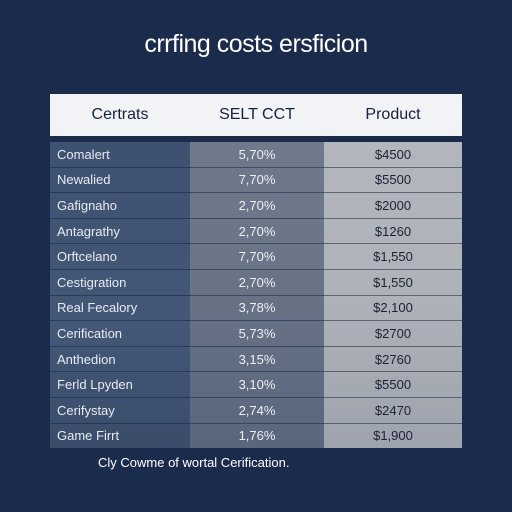 The height and width of the screenshot is (512, 512). I want to click on row-percent: 3,78%, so click(257, 308).